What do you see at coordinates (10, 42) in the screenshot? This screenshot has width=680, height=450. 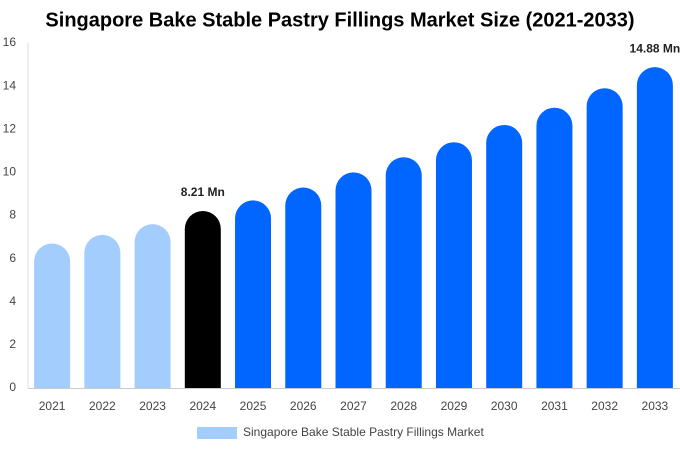 I see `y-tick-label: 16` at bounding box center [10, 42].